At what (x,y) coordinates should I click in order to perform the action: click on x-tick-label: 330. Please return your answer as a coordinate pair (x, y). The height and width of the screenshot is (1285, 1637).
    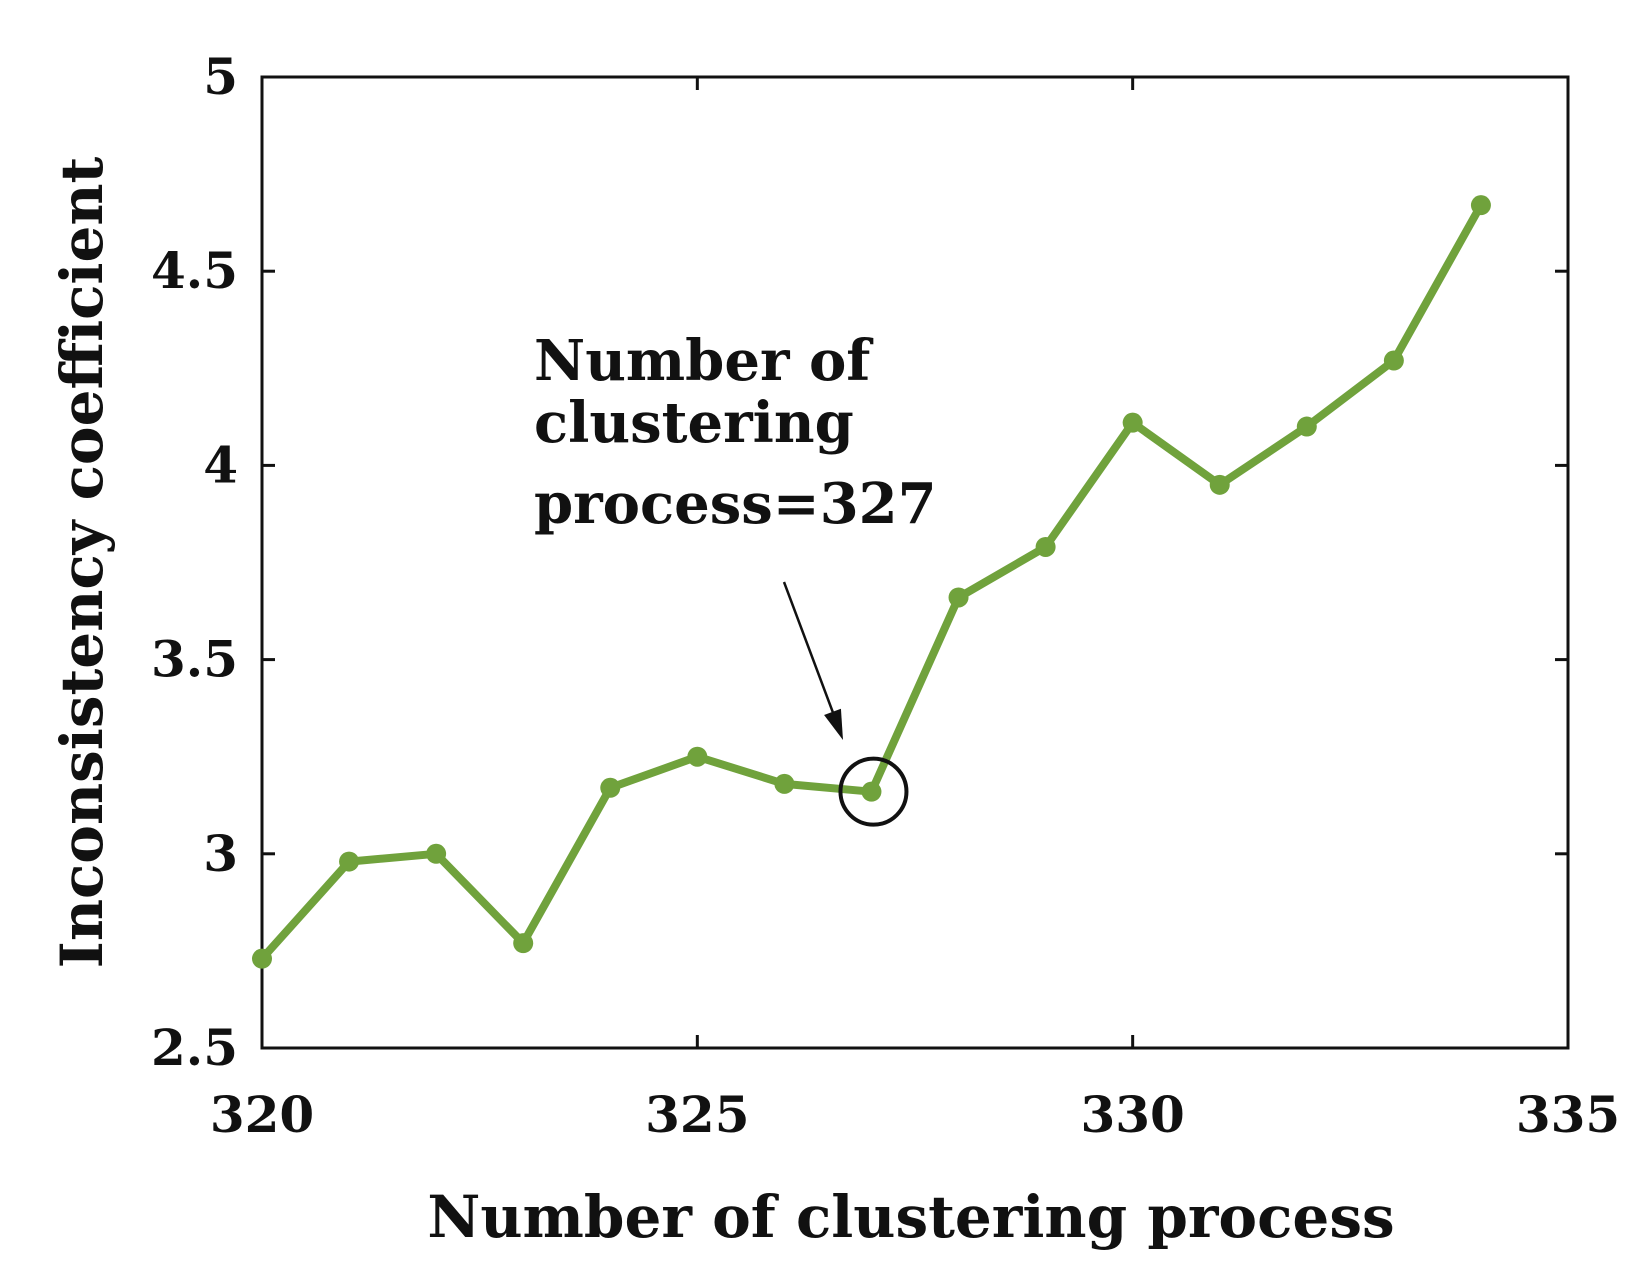
    Looking at the image, I should click on (1132, 1114).